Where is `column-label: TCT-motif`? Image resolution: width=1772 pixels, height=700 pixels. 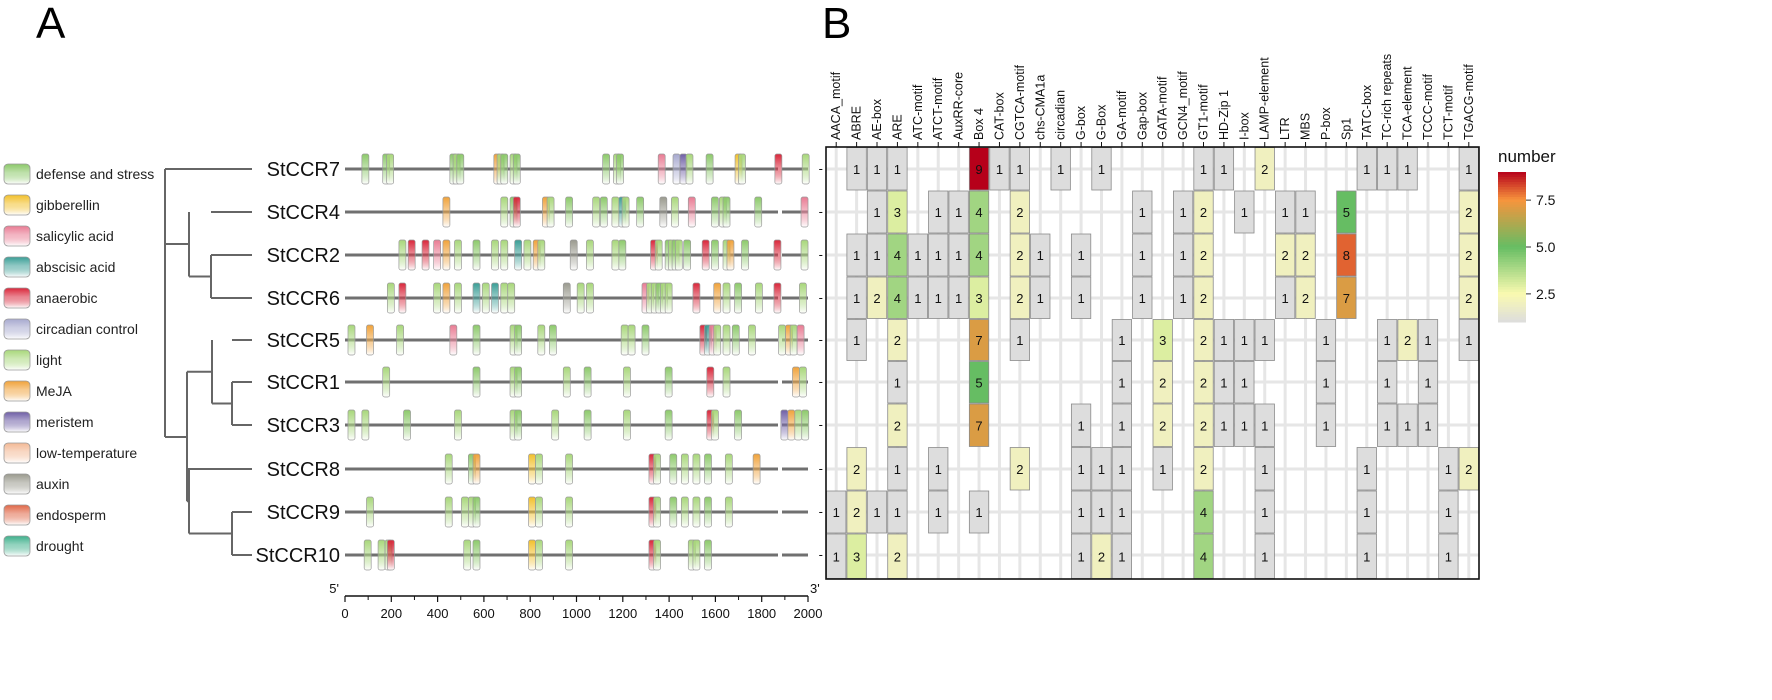 column-label: TCT-motif is located at coordinates (1448, 112).